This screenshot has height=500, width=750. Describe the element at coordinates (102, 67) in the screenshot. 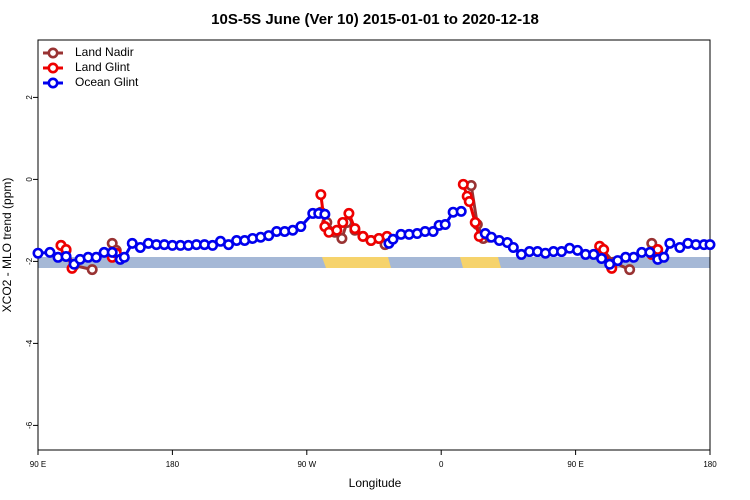

I see `legend-label: Land Glint` at that location.